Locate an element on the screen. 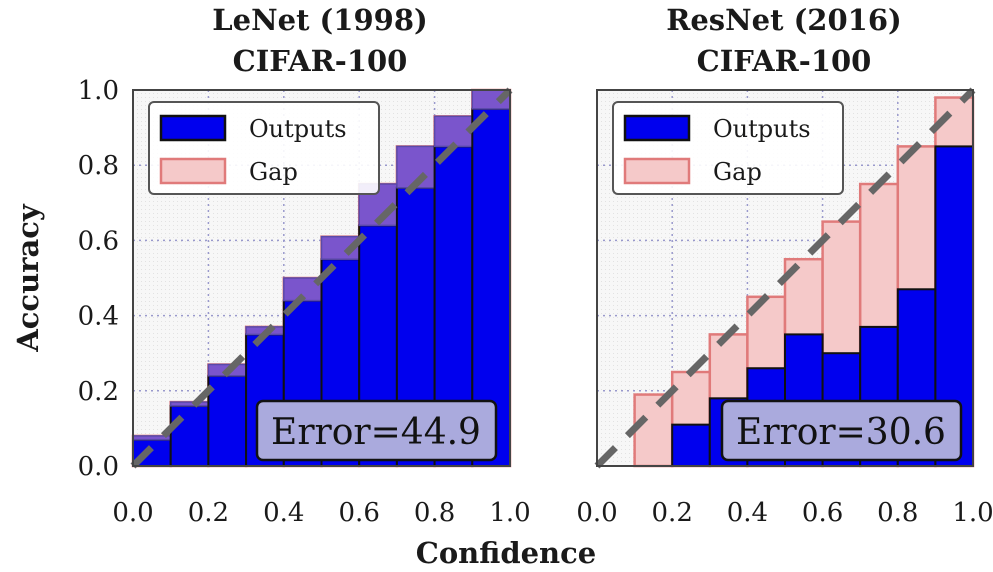 This screenshot has height=572, width=993. gap-overlap-bar is located at coordinates (189, 404).